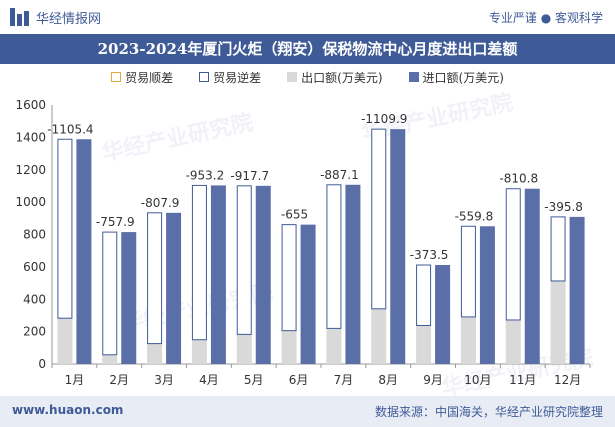 This screenshot has width=615, height=427. I want to click on y-tick-label: 200, so click(34, 332).